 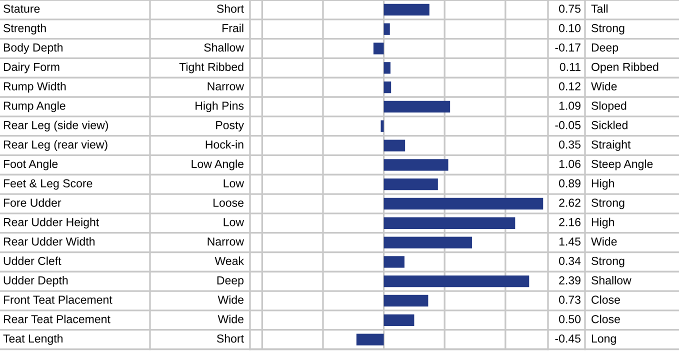 I want to click on y-tick-label: Feet & Leg Score, so click(x=48, y=184).